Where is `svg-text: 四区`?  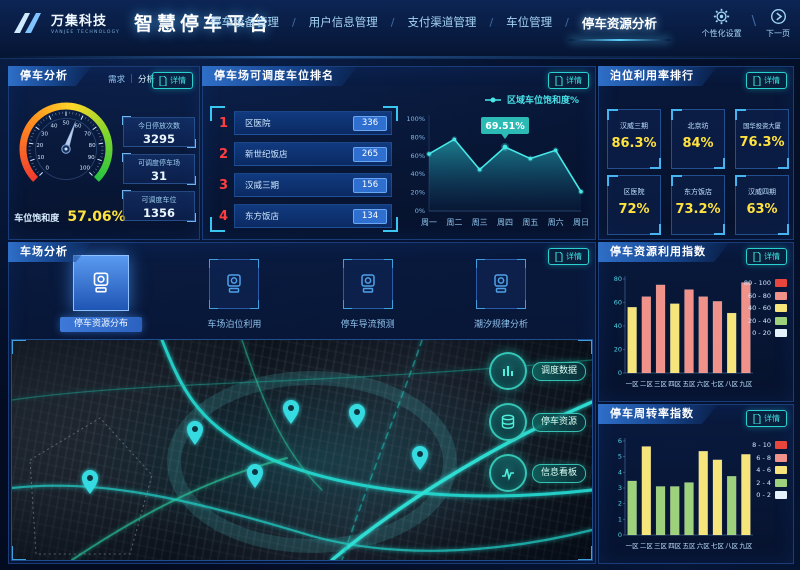
svg-text: 四区 is located at coordinates (675, 546).